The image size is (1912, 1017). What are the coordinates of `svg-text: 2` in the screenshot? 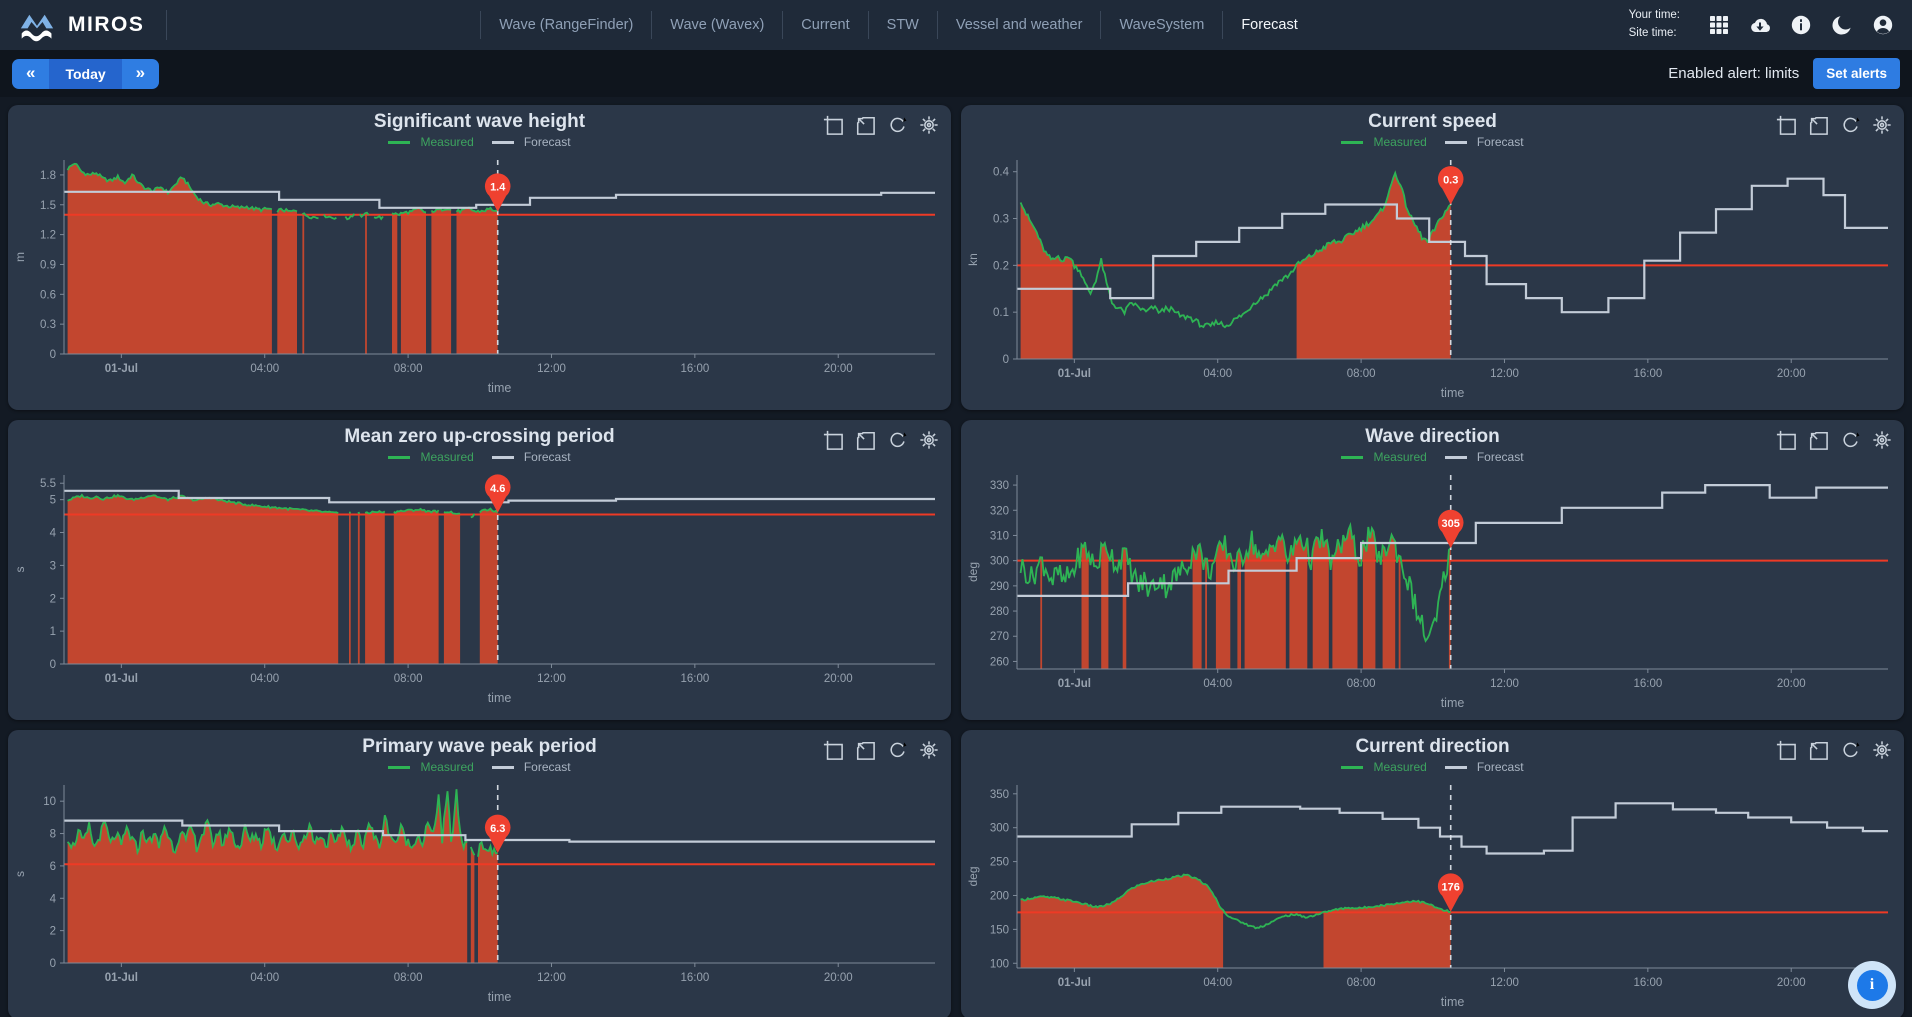 It's located at (53, 932).